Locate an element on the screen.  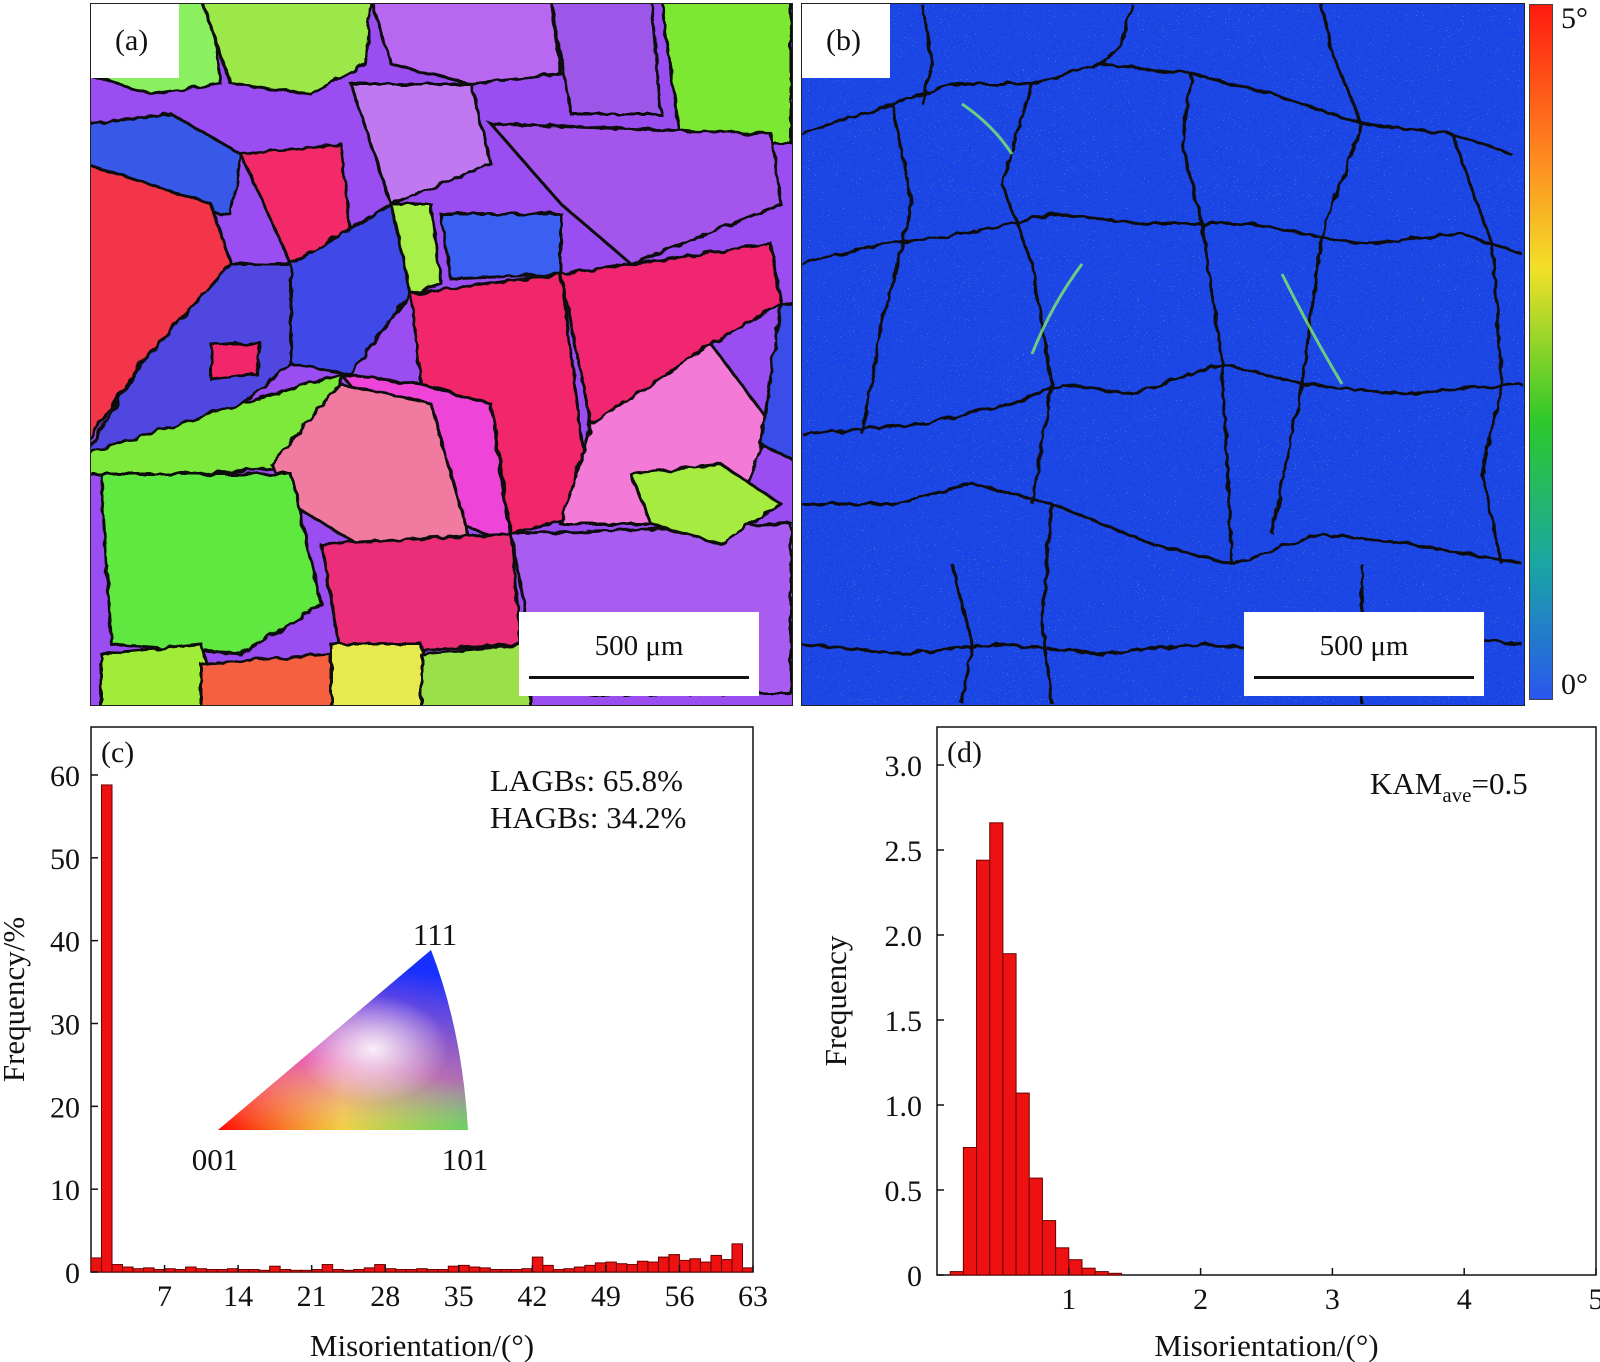
y-tick-label: 2.0 is located at coordinates (904, 936).